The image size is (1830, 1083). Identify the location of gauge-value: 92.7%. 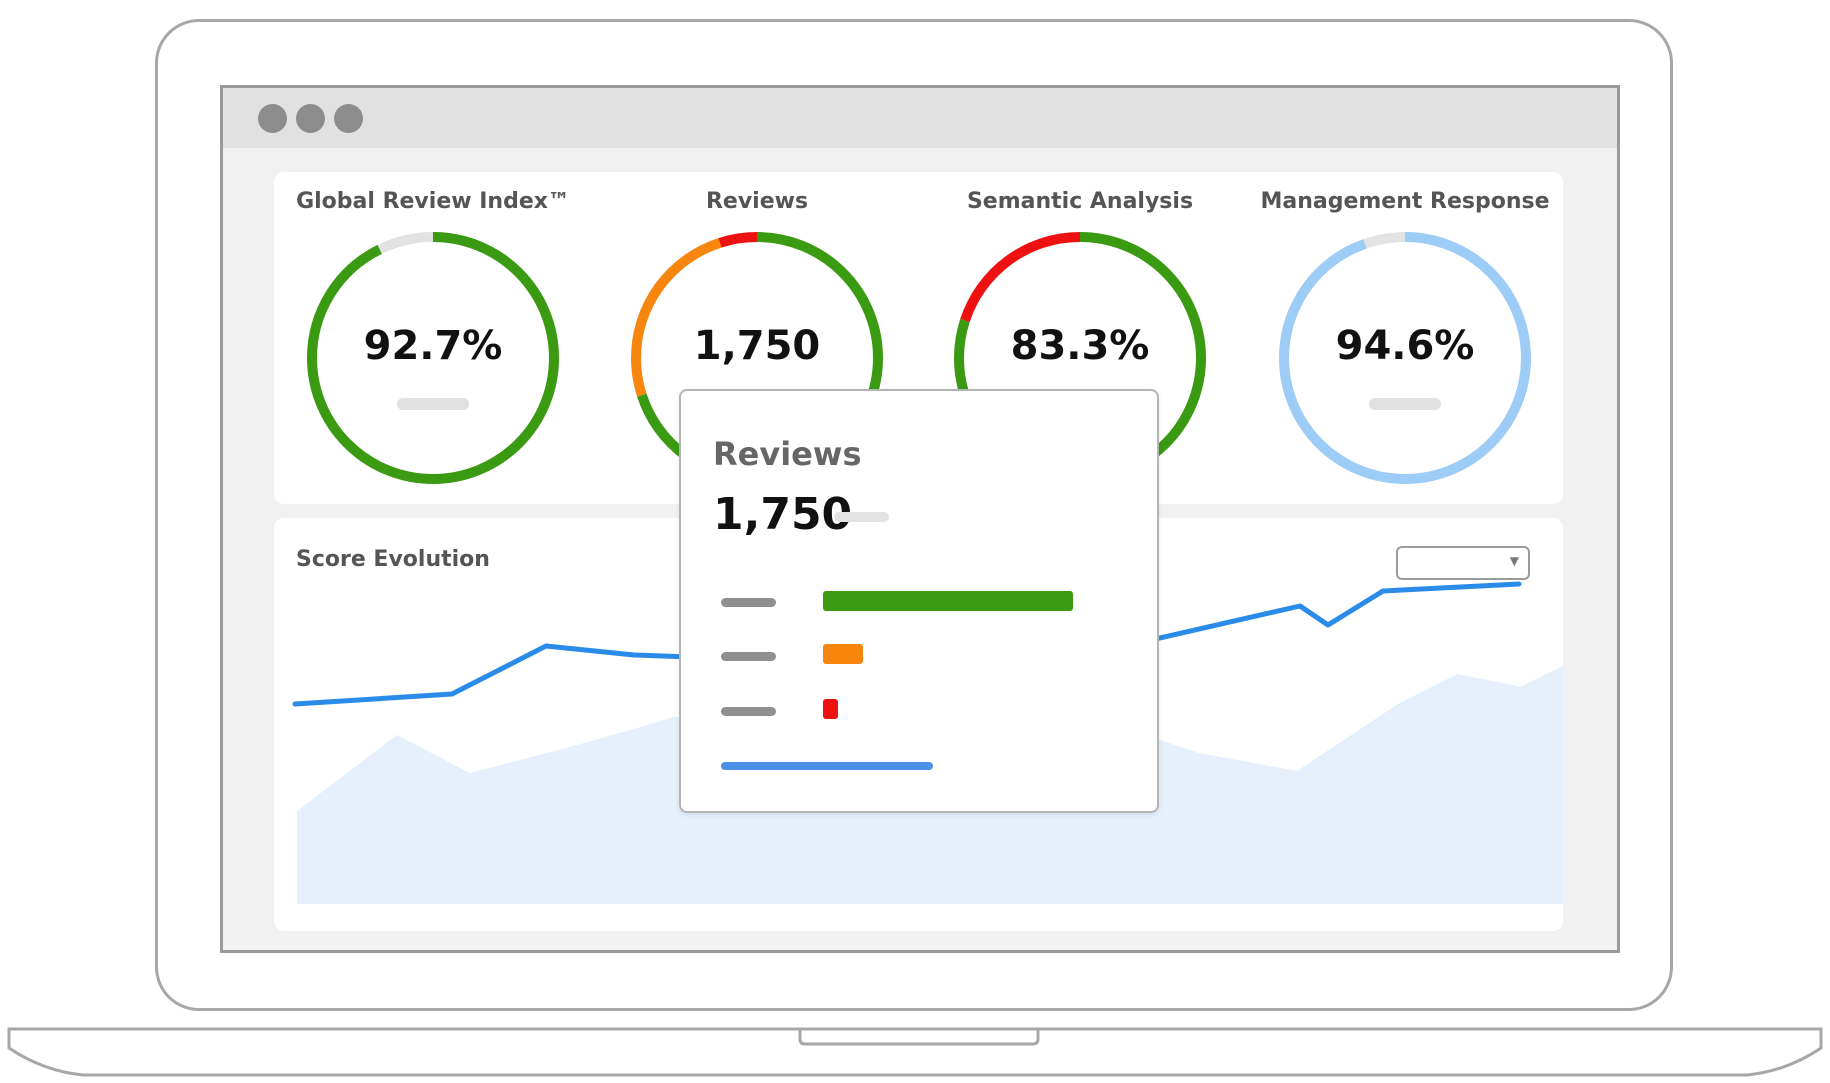
(433, 346).